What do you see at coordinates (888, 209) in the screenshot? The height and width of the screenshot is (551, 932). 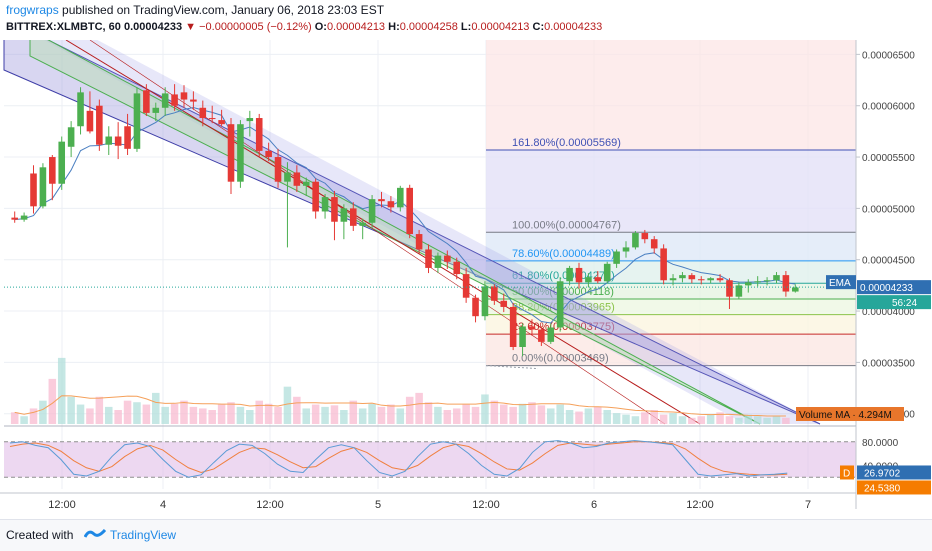 I see `price-tick-label: 0.00005000` at bounding box center [888, 209].